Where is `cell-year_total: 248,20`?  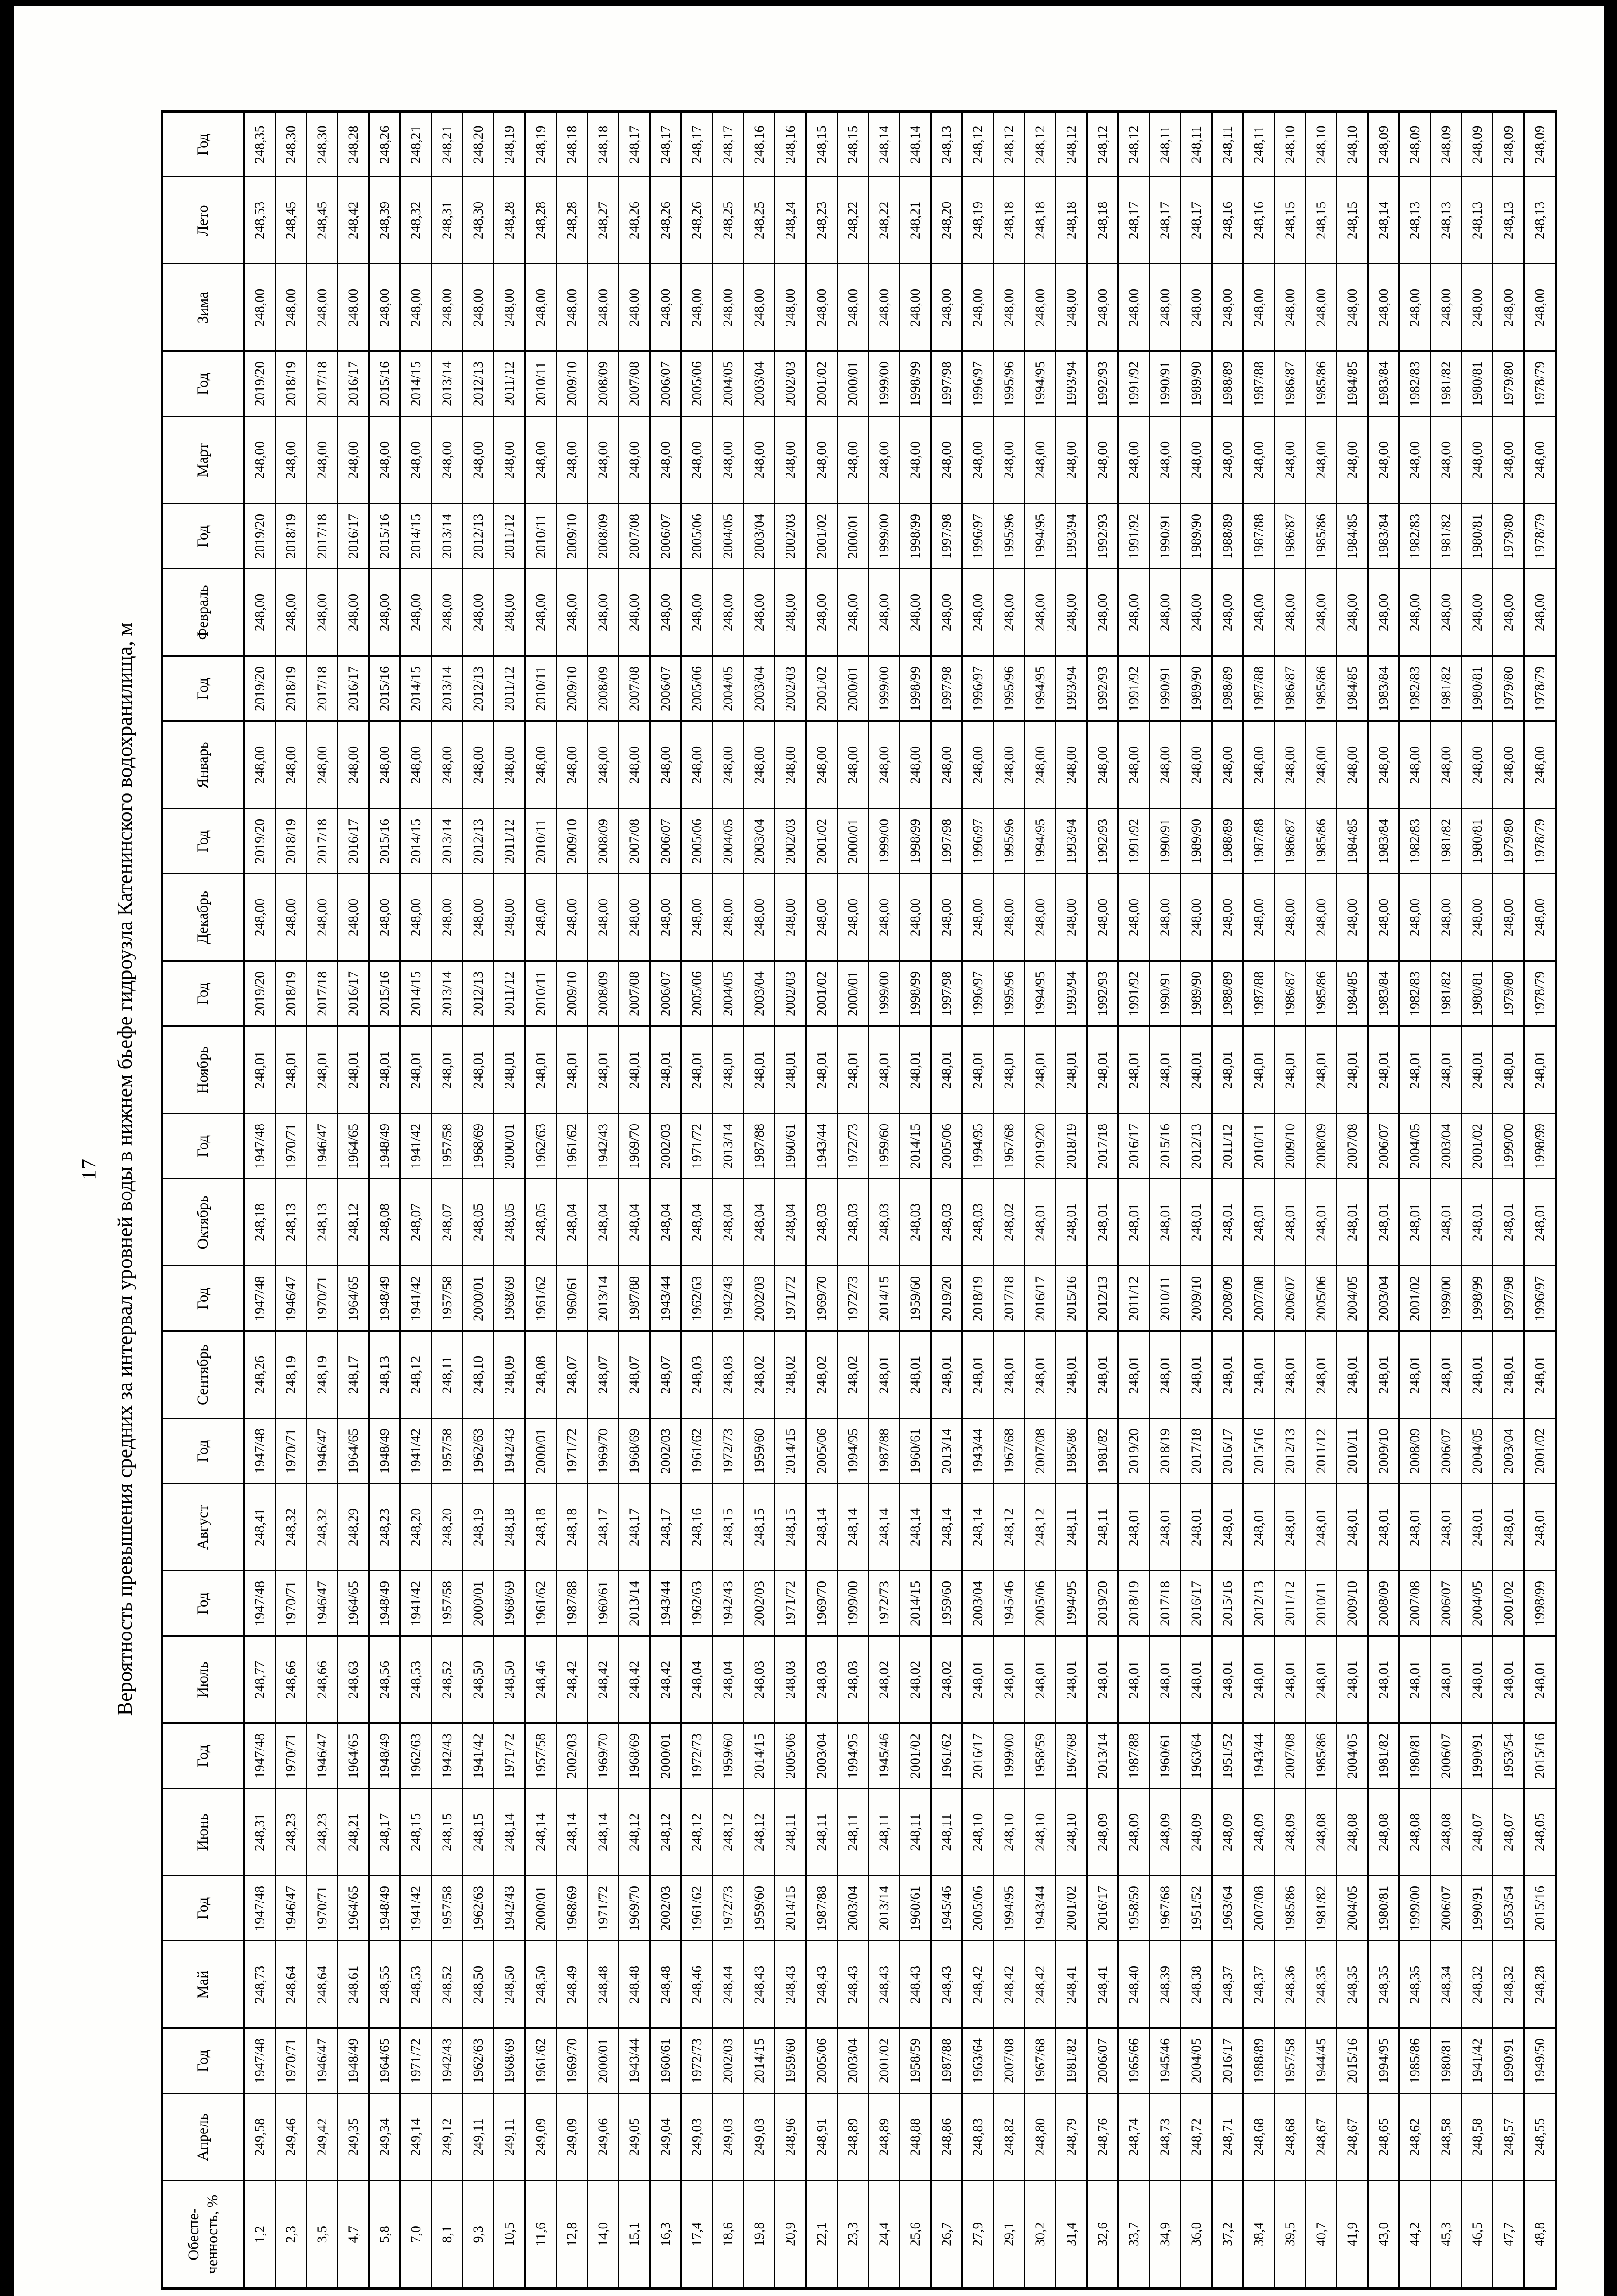 cell-year_total: 248,20 is located at coordinates (478, 145).